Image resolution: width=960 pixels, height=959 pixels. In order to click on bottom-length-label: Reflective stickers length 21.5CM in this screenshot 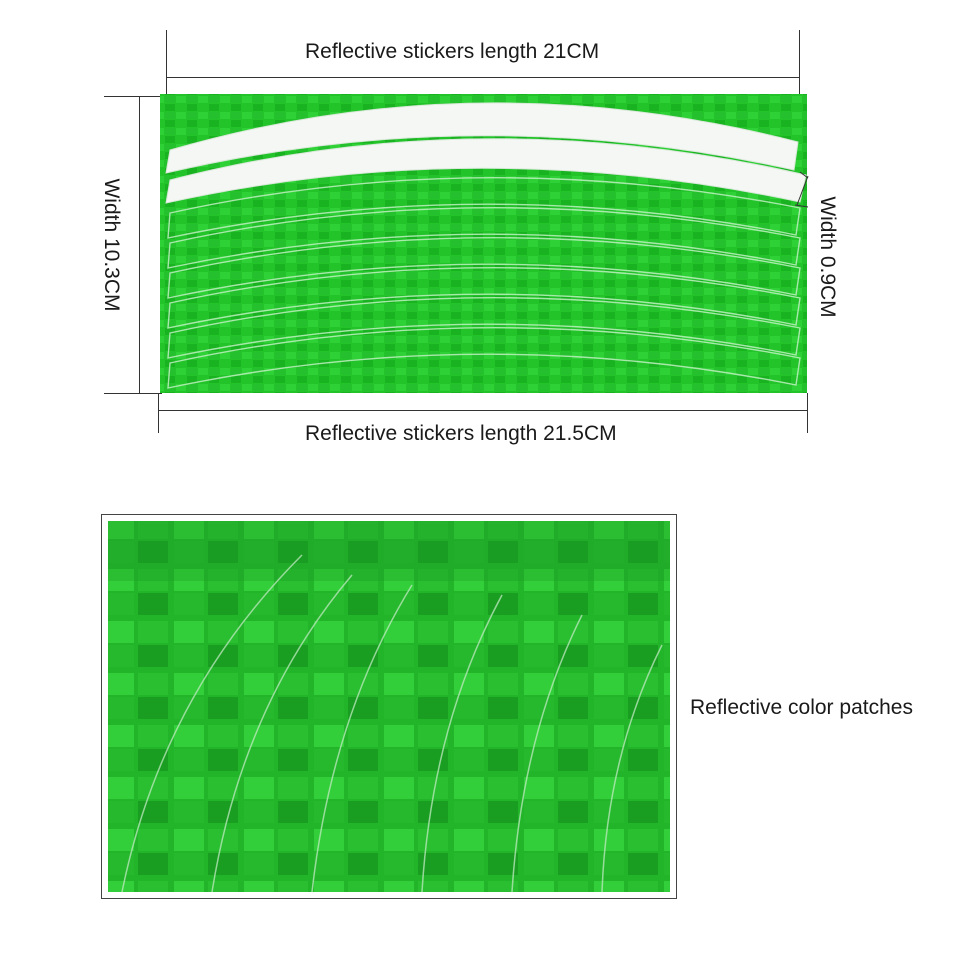, I will do `click(461, 433)`.